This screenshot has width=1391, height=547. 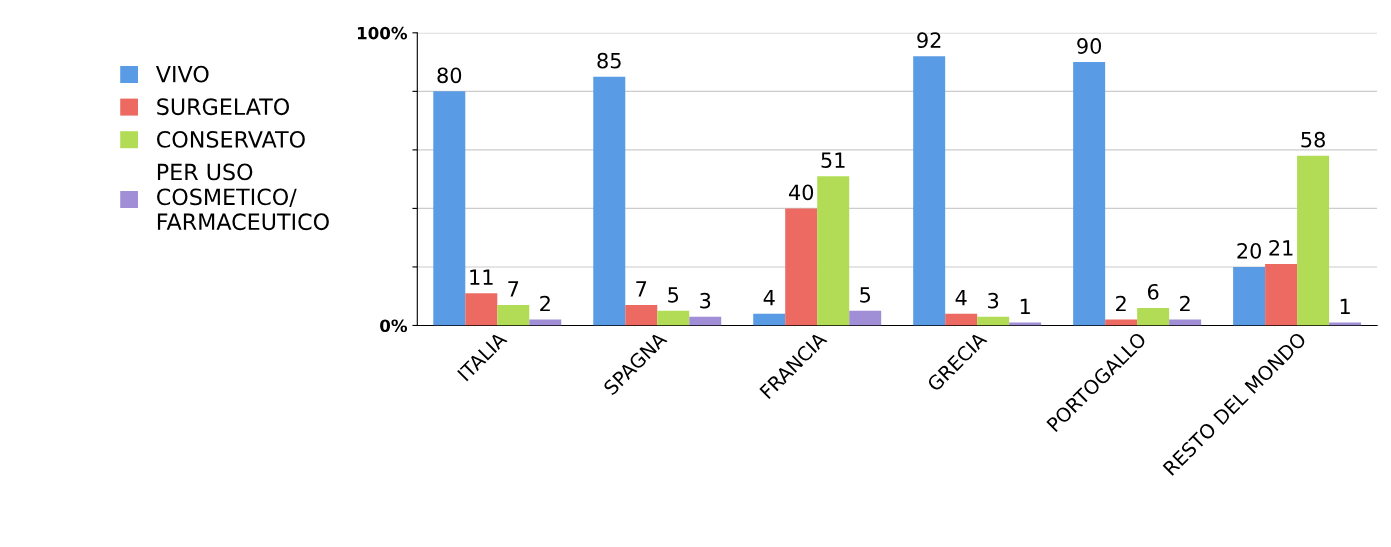 I want to click on y-tick-label: 0%, so click(x=394, y=326).